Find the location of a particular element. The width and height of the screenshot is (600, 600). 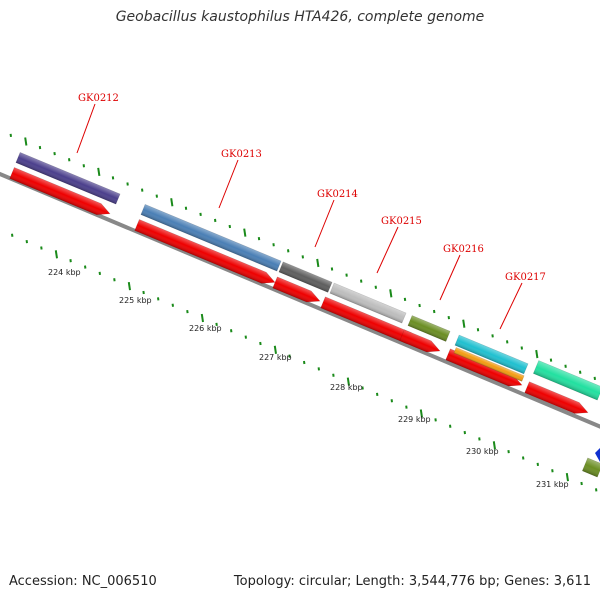

gene-box-gk0216 is located at coordinates (429, 328).